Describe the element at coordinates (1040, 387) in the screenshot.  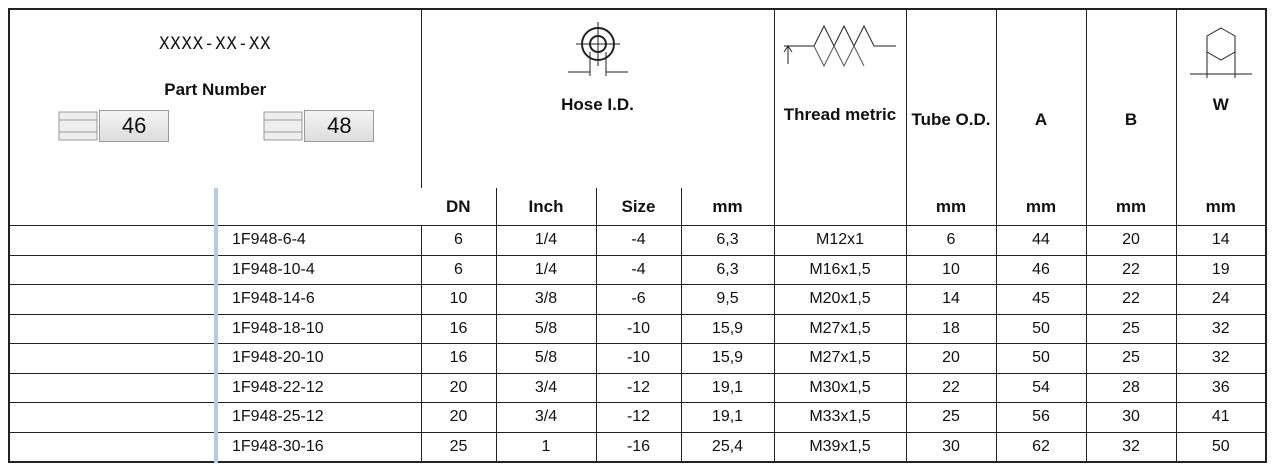
I see `cell: 54` at that location.